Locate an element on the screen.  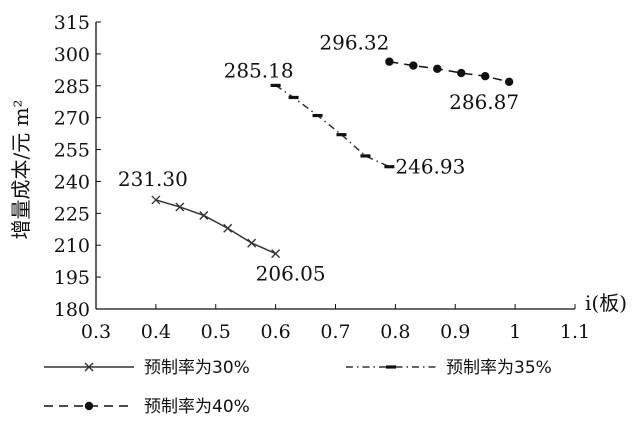
y-tick-label: 285 is located at coordinates (72, 87).